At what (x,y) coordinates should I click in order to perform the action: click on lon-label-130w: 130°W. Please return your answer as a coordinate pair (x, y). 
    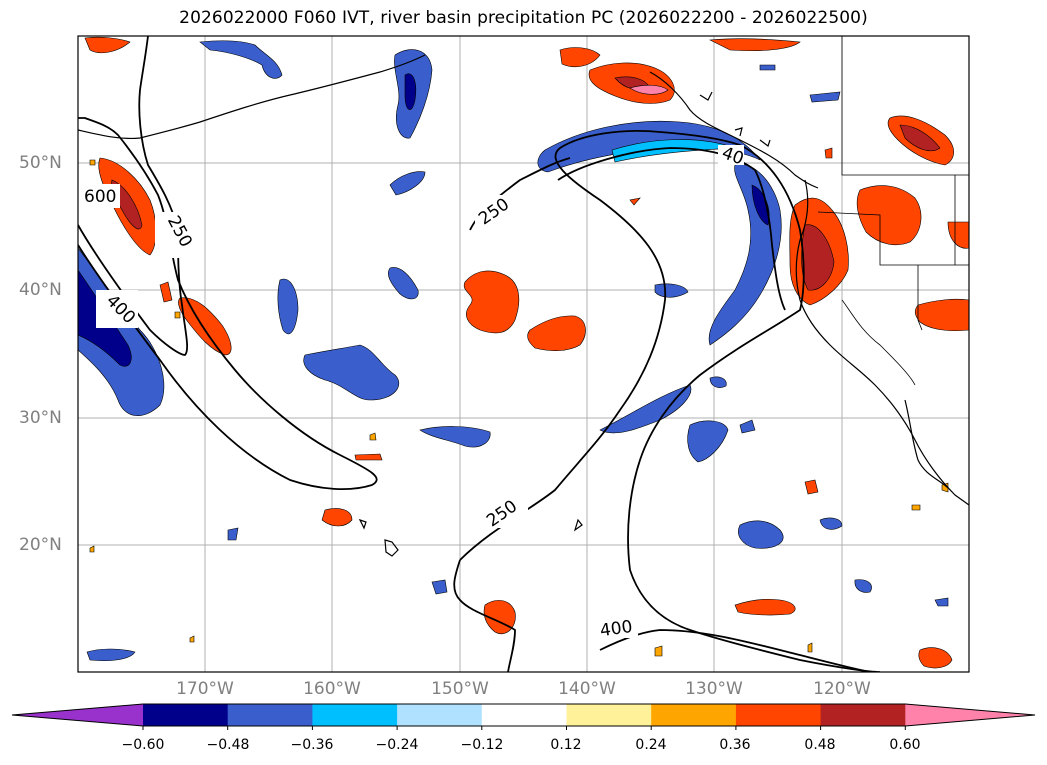
    Looking at the image, I should click on (714, 689).